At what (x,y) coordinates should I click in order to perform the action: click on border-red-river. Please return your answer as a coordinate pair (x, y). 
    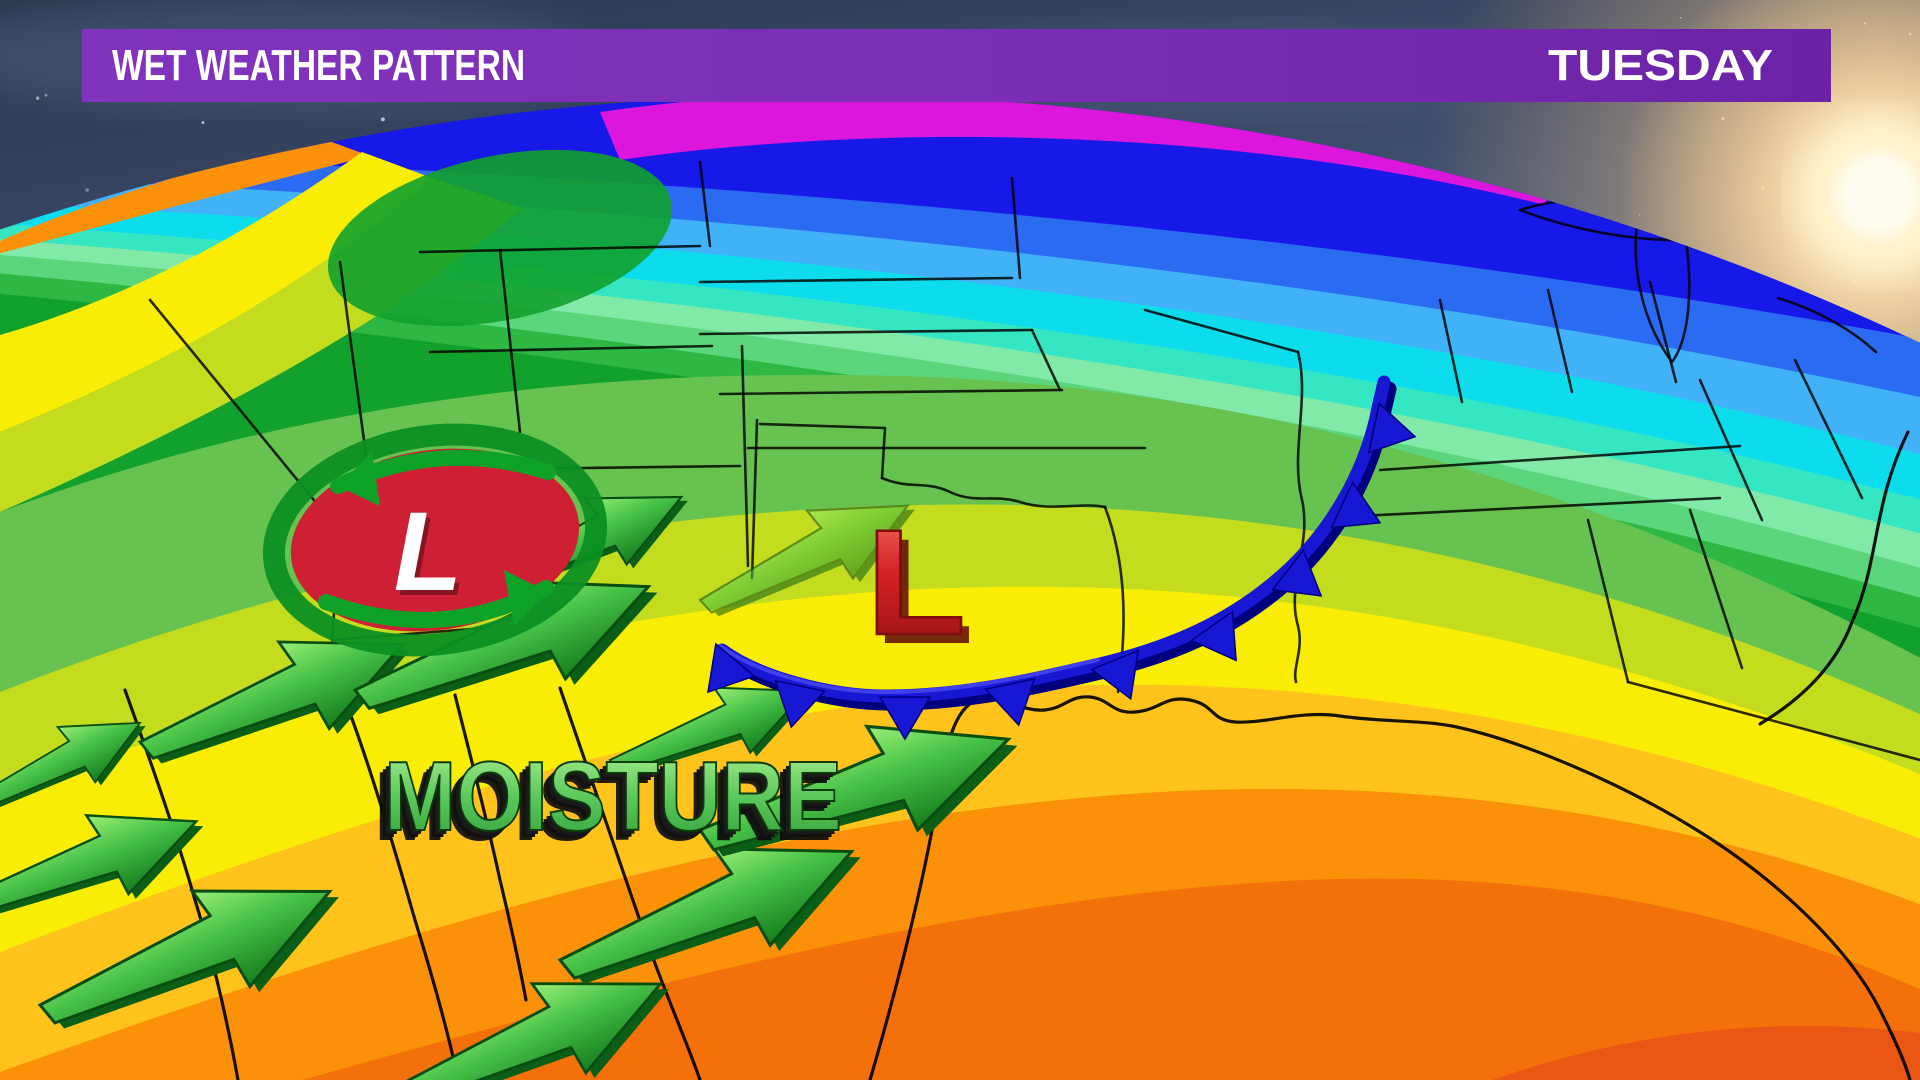
    Looking at the image, I should click on (993, 492).